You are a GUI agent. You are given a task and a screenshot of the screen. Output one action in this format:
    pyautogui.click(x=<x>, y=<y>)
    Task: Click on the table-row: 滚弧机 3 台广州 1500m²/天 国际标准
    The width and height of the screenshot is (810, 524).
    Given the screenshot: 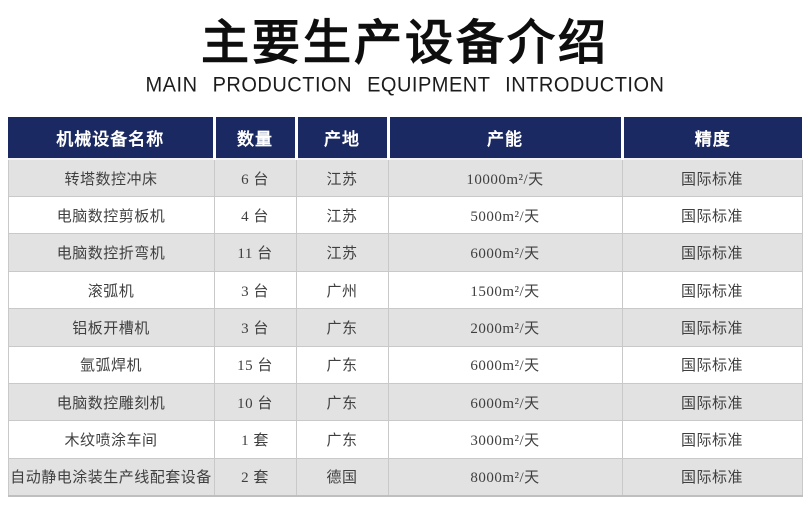 What is the action you would take?
    pyautogui.click(x=405, y=290)
    